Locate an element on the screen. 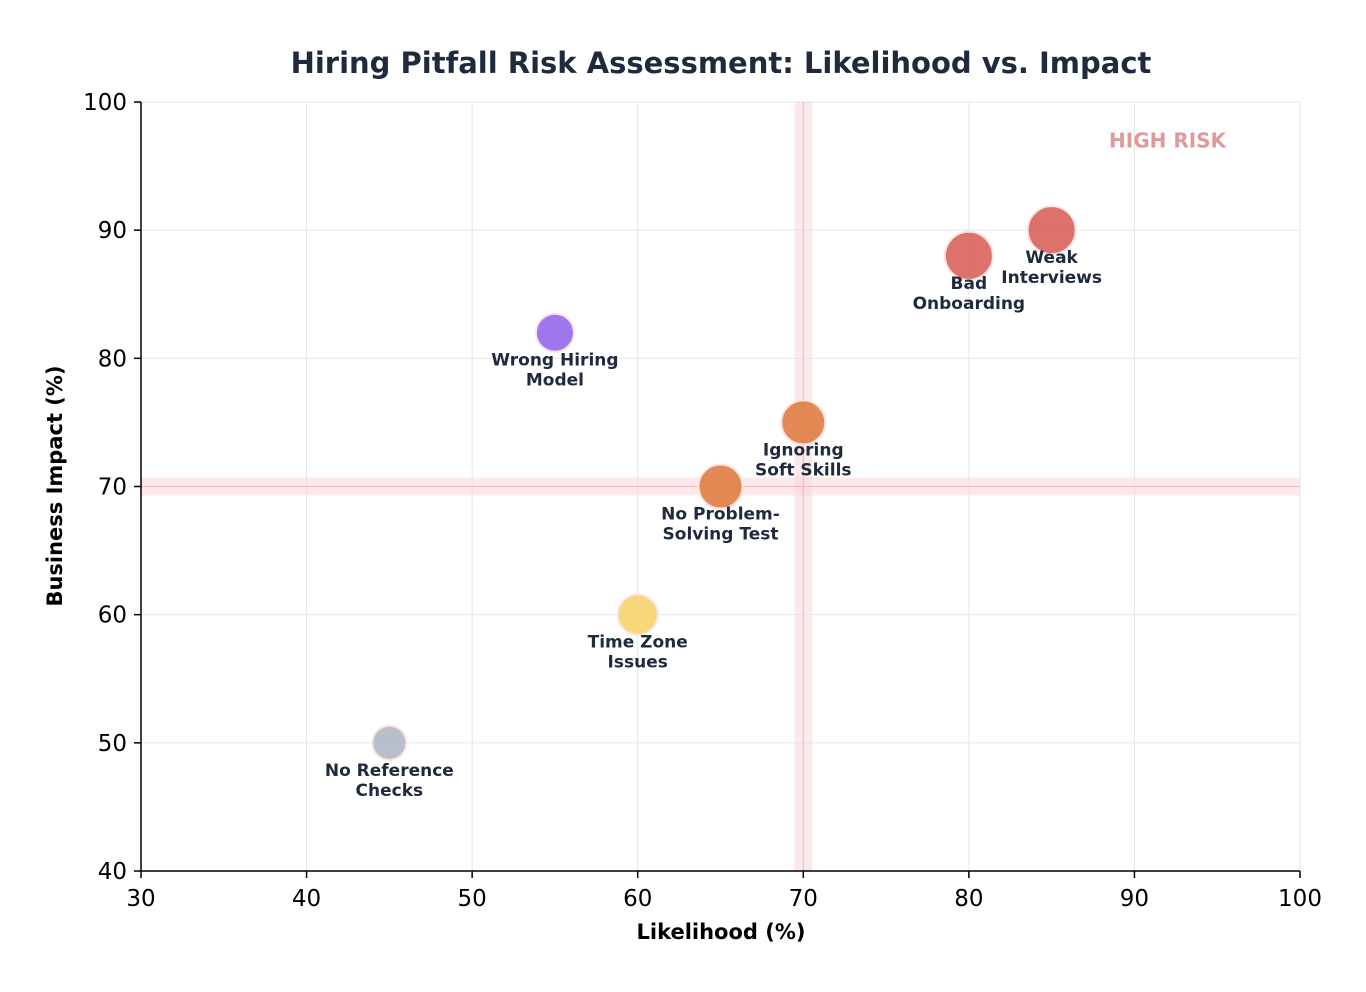  point-label: Model is located at coordinates (555, 381).